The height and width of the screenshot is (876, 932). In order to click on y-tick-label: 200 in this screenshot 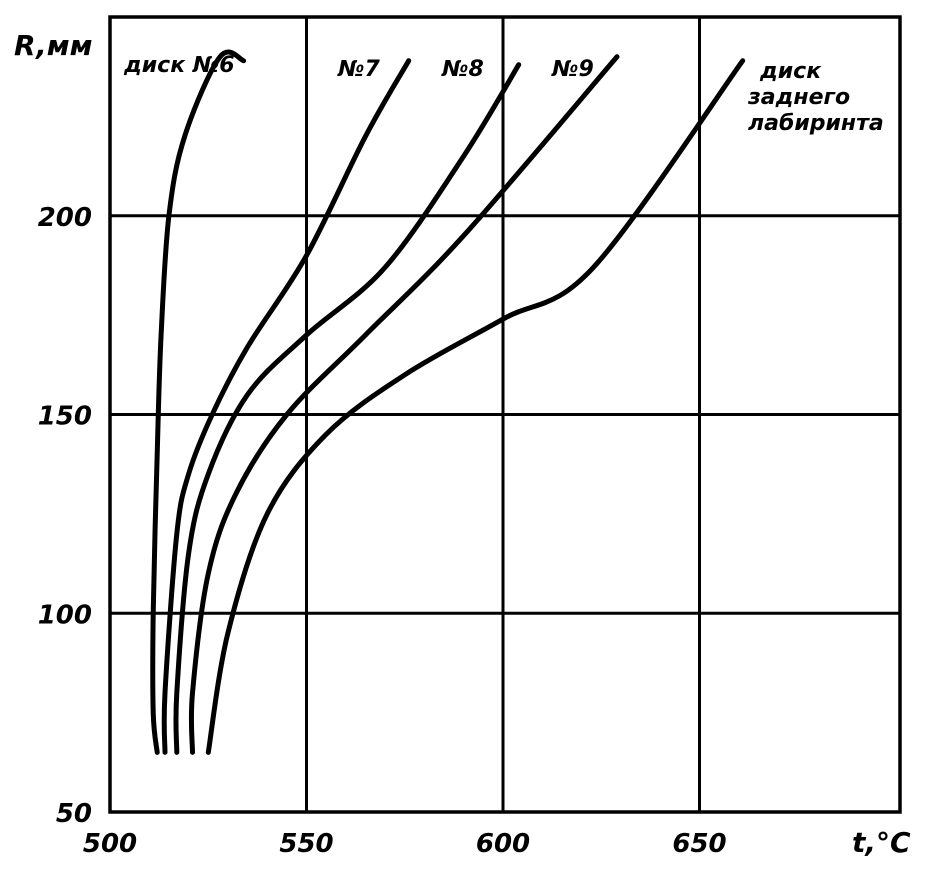, I will do `click(65, 218)`.